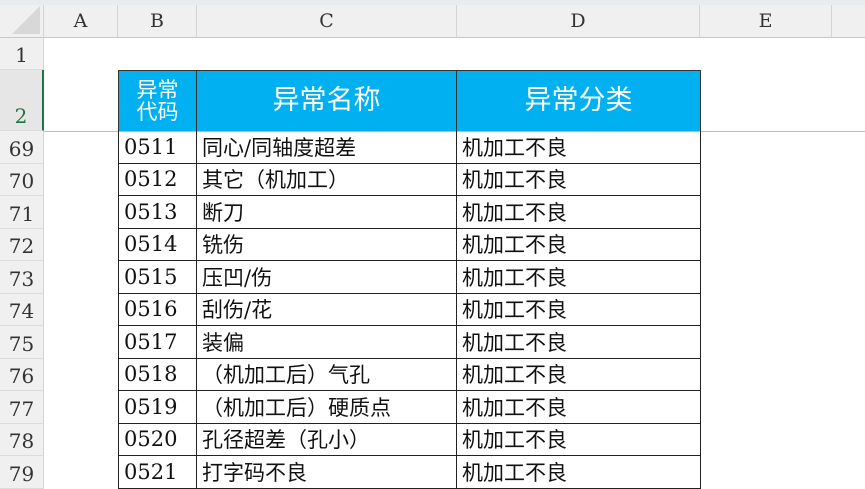 The width and height of the screenshot is (865, 489). What do you see at coordinates (22, 179) in the screenshot?
I see `row-header: 70` at bounding box center [22, 179].